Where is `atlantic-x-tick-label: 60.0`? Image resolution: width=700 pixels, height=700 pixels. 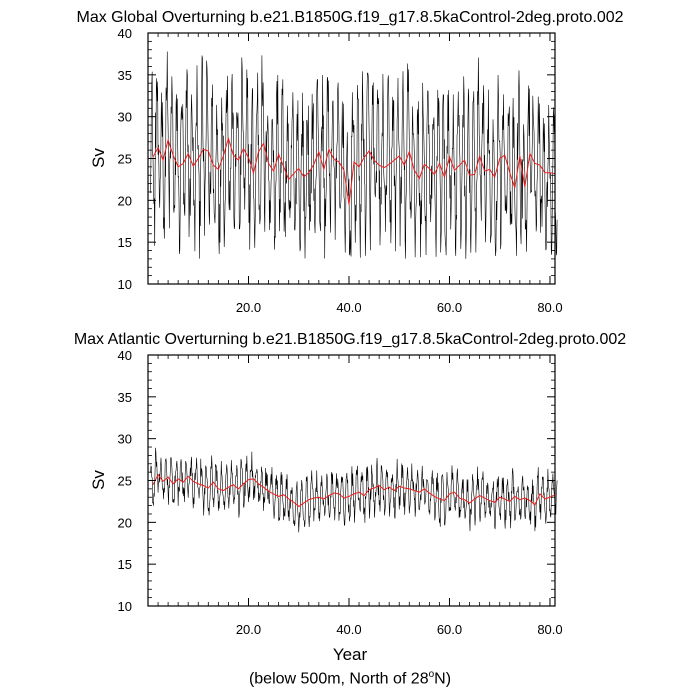 atlantic-x-tick-label: 60.0 is located at coordinates (449, 629).